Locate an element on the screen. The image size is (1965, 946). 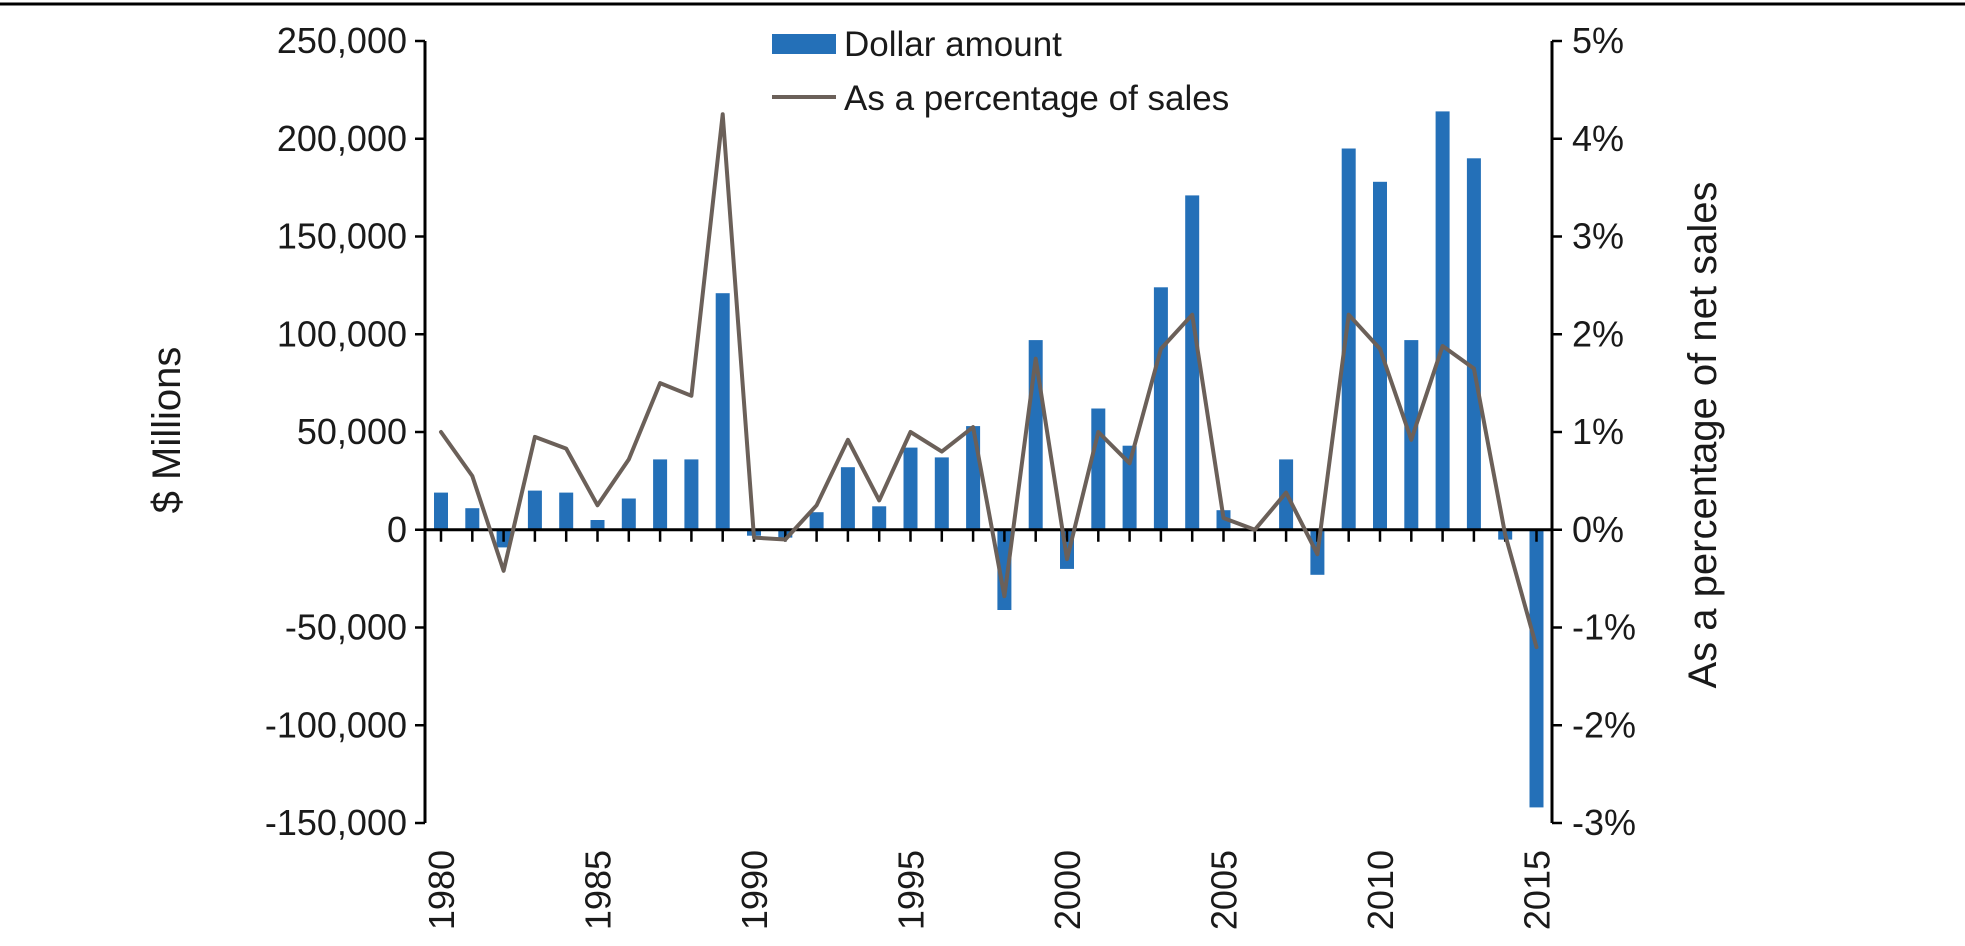
bar-2004 is located at coordinates (1192, 362).